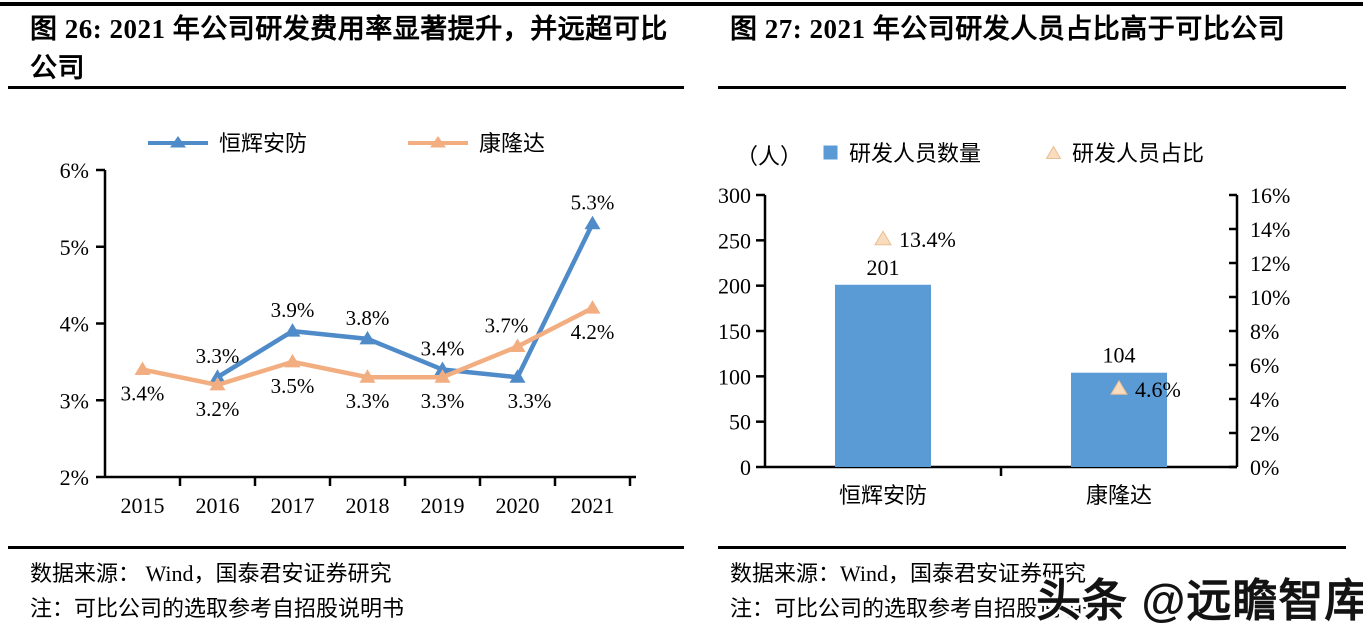 This screenshot has width=1363, height=641. Describe the element at coordinates (734, 286) in the screenshot. I see `svg-text: 200` at that location.